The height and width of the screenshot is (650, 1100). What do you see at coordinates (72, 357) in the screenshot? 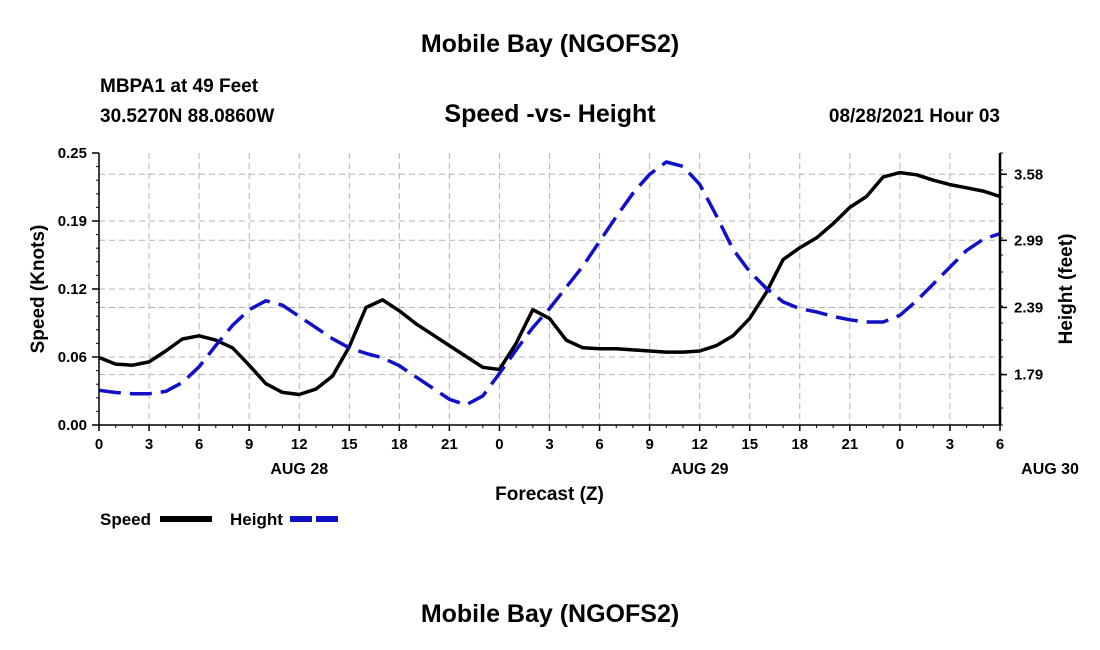
I see `y-left-tick-label: 0.06` at bounding box center [72, 357].